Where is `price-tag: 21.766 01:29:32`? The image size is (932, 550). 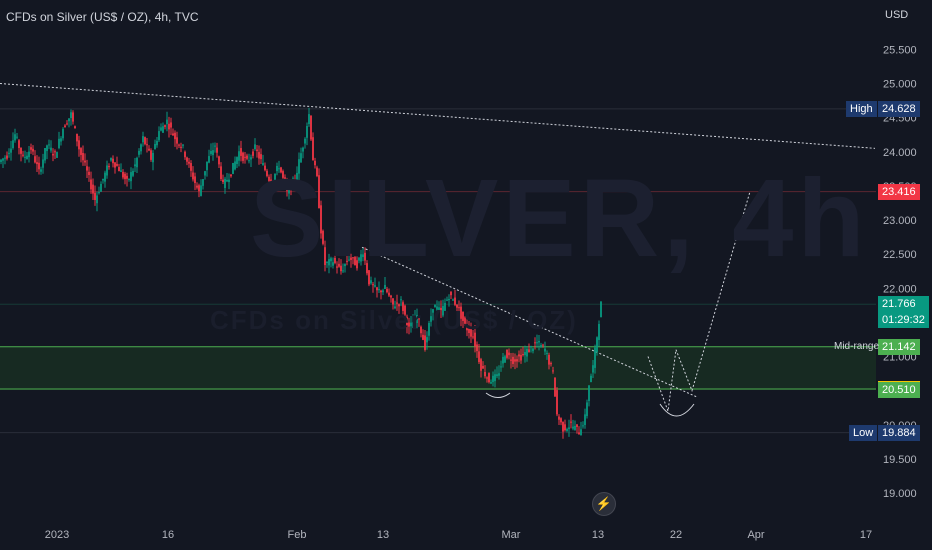 price-tag: 21.766 01:29:32 is located at coordinates (903, 312).